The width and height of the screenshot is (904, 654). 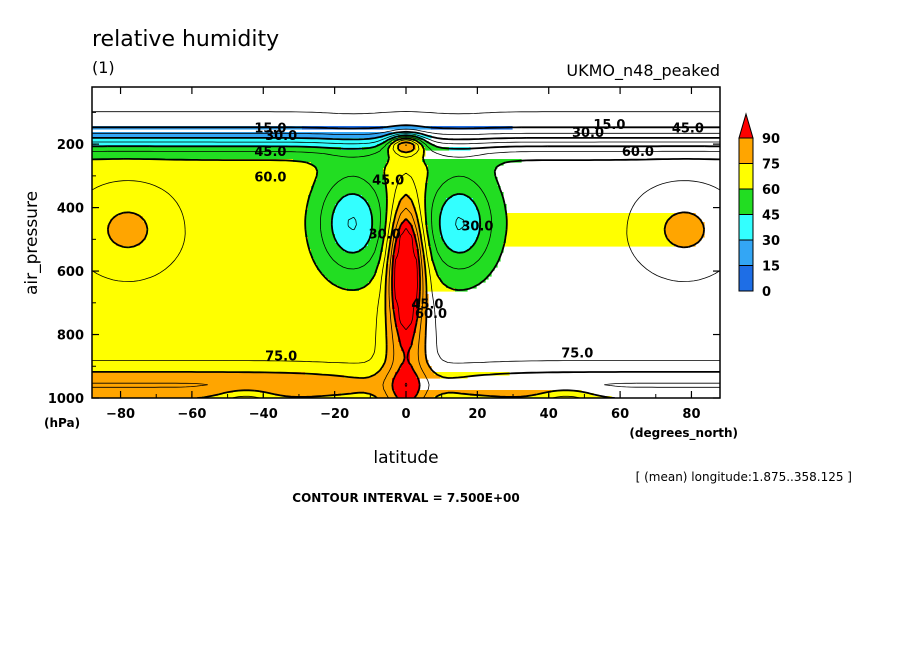 What do you see at coordinates (405, 414) in the screenshot?
I see `x-tick-label: 0` at bounding box center [405, 414].